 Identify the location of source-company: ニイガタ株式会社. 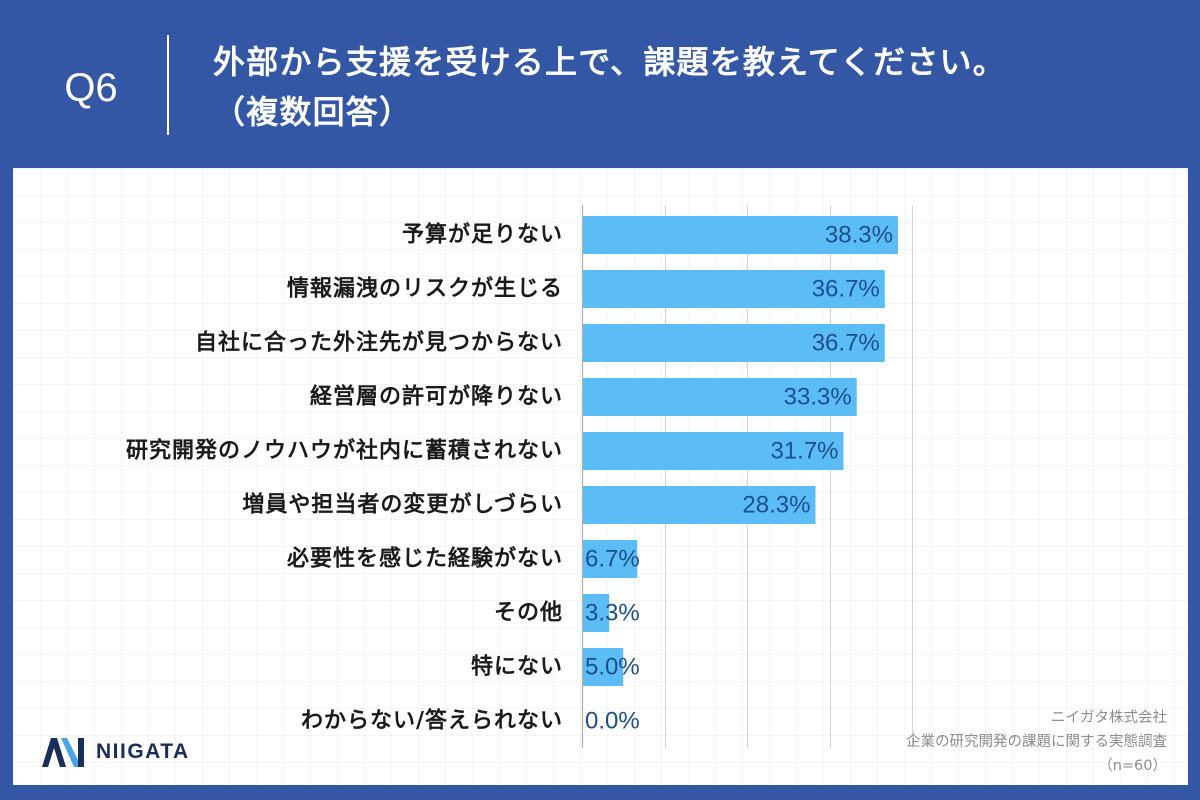
(1109, 718).